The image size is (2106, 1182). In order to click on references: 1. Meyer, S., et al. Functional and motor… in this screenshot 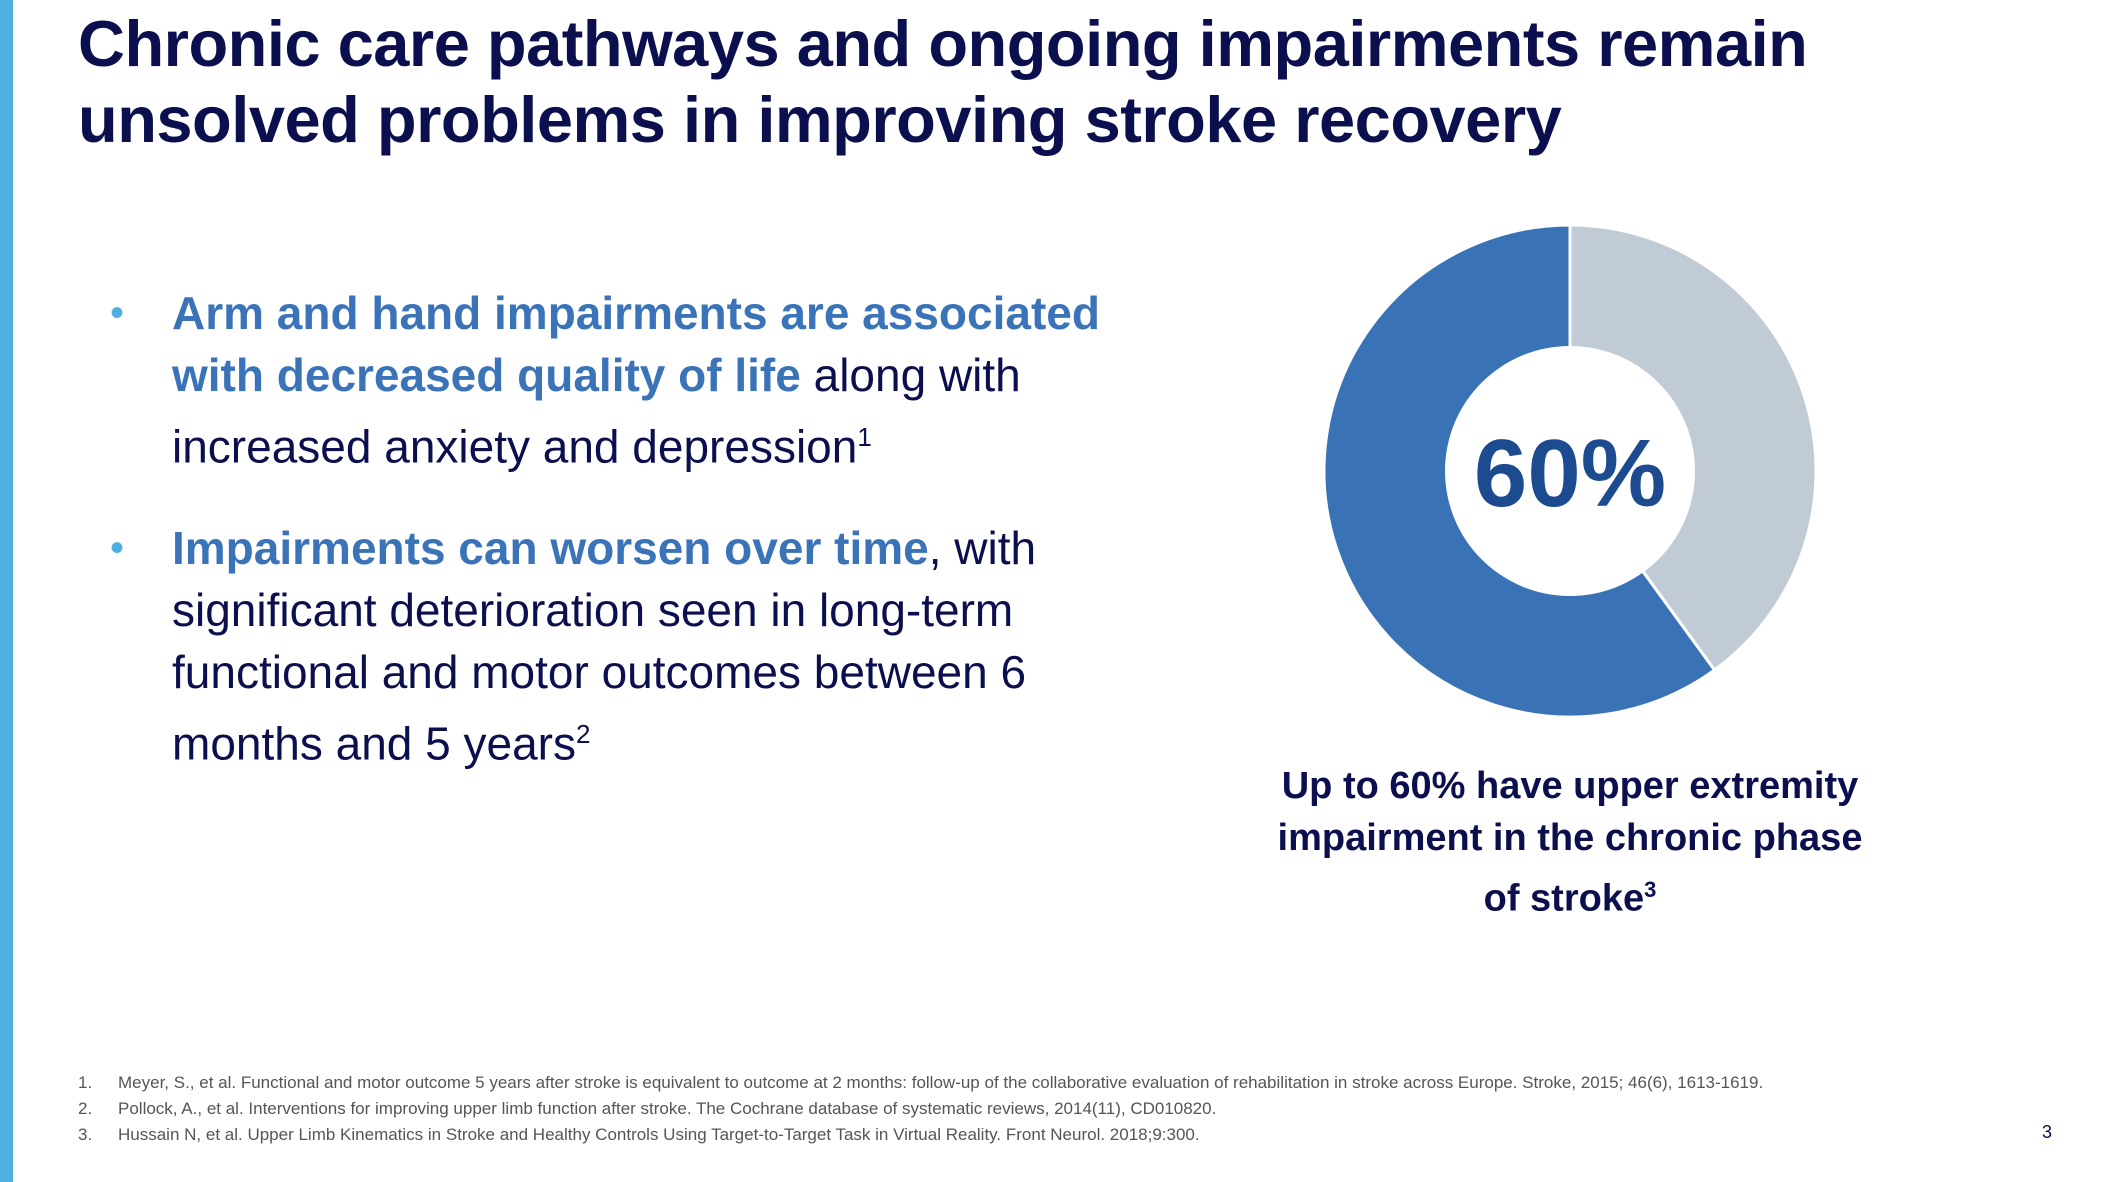, I will do `click(1028, 1109)`.